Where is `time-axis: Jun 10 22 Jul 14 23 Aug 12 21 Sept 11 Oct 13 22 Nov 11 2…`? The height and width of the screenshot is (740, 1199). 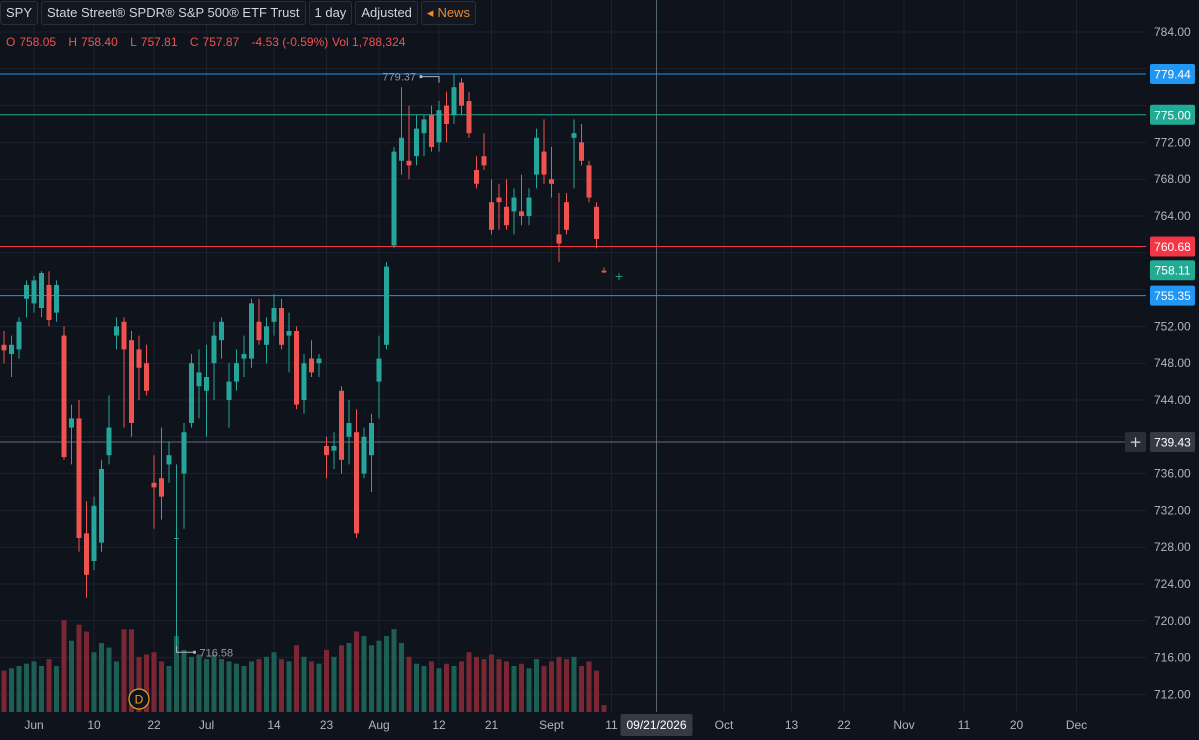 time-axis: Jun 10 22 Jul 14 23 Aug 12 21 Sept 11 Oct 13 22 Nov 11 2… is located at coordinates (555, 725).